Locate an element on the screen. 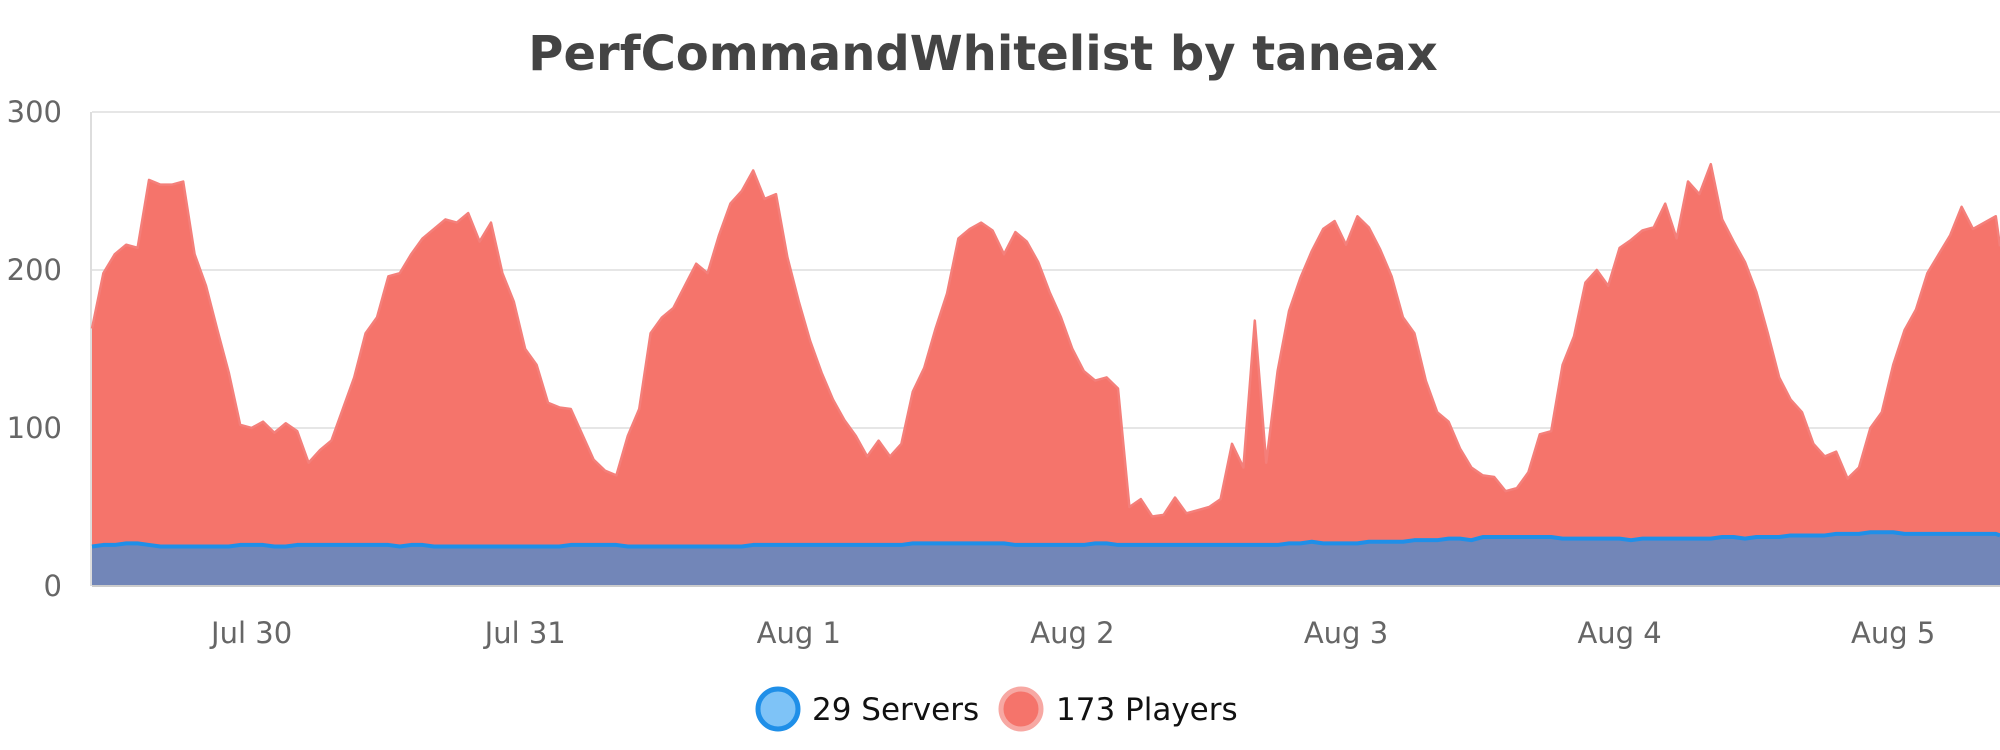  y-axis: 0 100 200 300 is located at coordinates (49, 349).